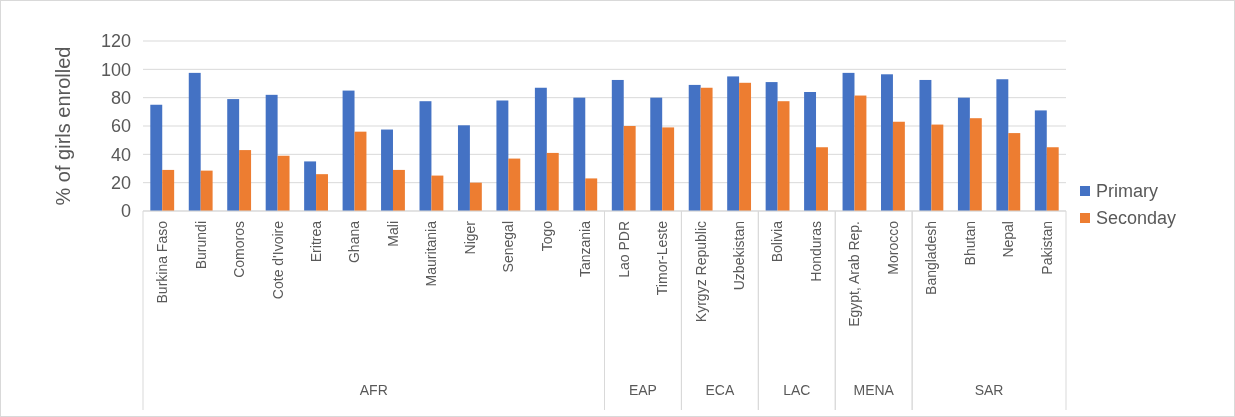  Describe the element at coordinates (315, 241) in the screenshot. I see `x-tick-label: Eritrea` at that location.